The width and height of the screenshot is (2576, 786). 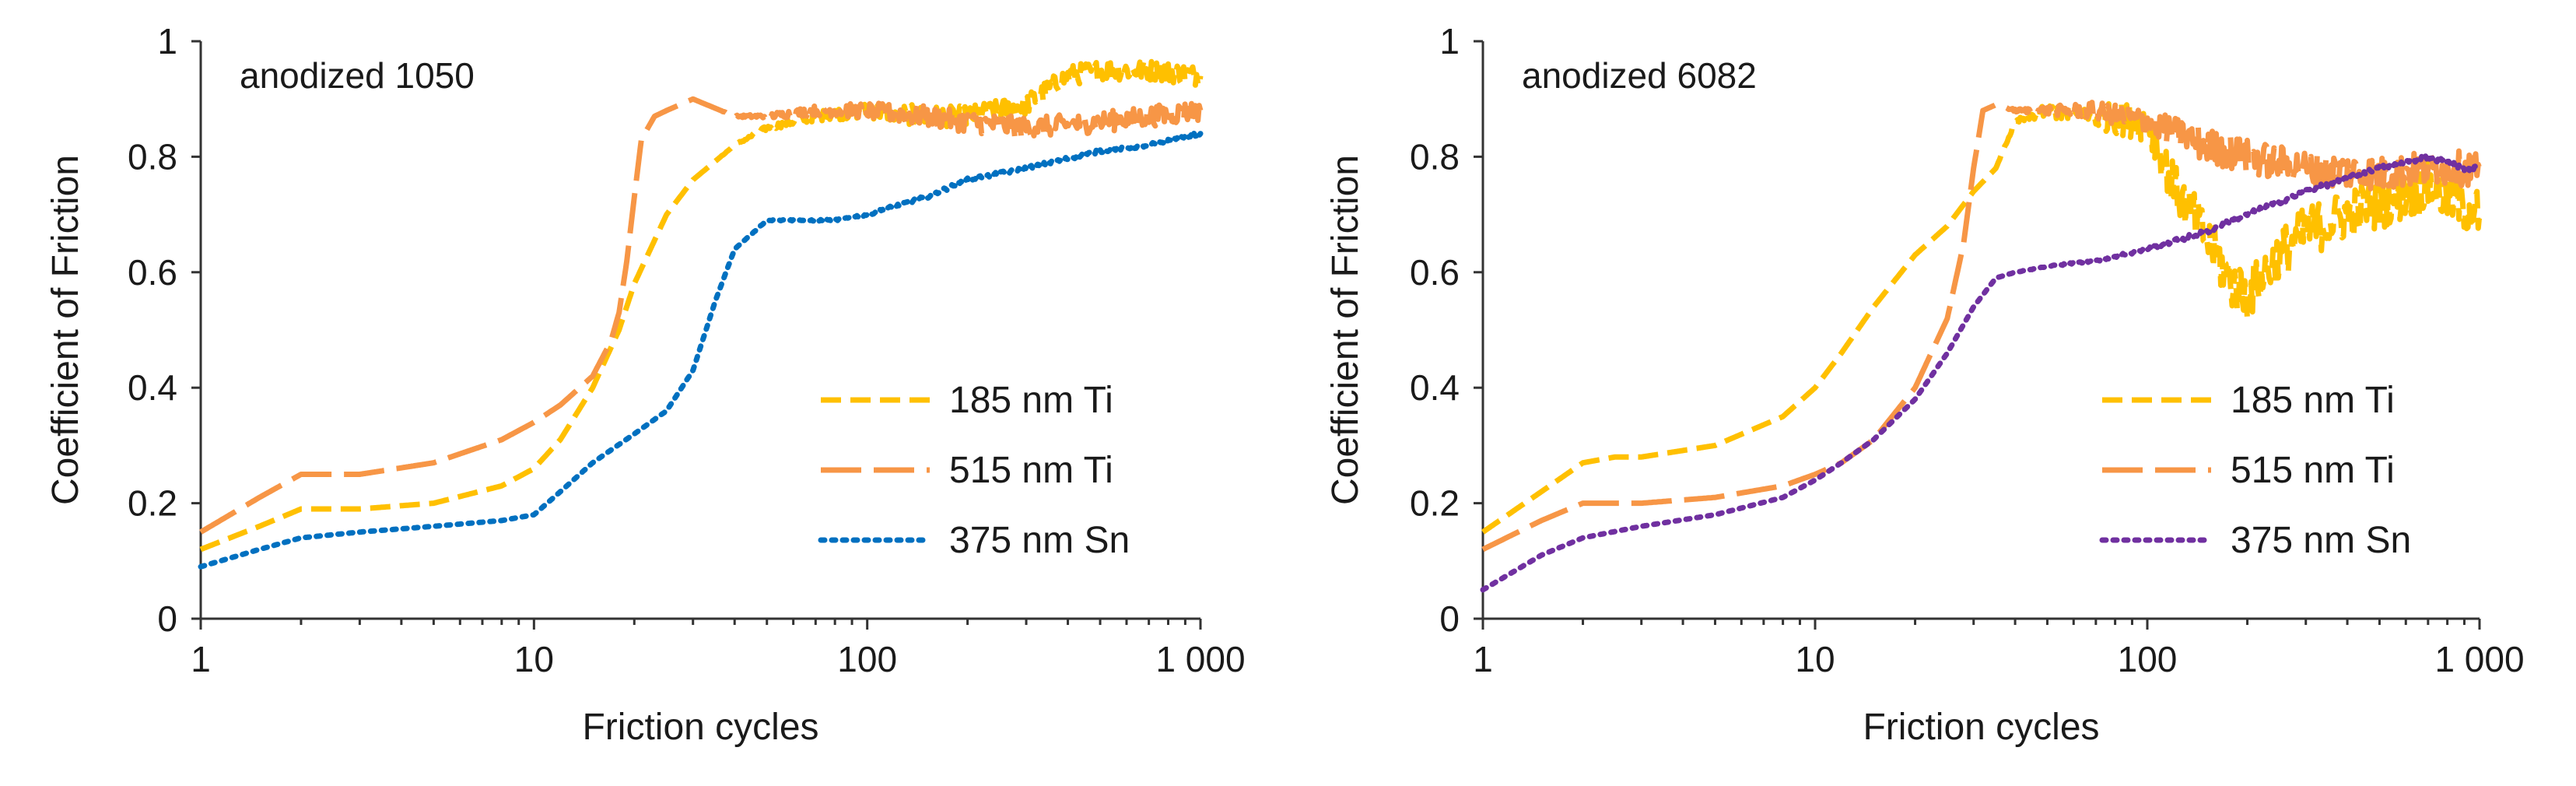 What do you see at coordinates (1640, 76) in the screenshot?
I see `panel-title: anodized 6082` at bounding box center [1640, 76].